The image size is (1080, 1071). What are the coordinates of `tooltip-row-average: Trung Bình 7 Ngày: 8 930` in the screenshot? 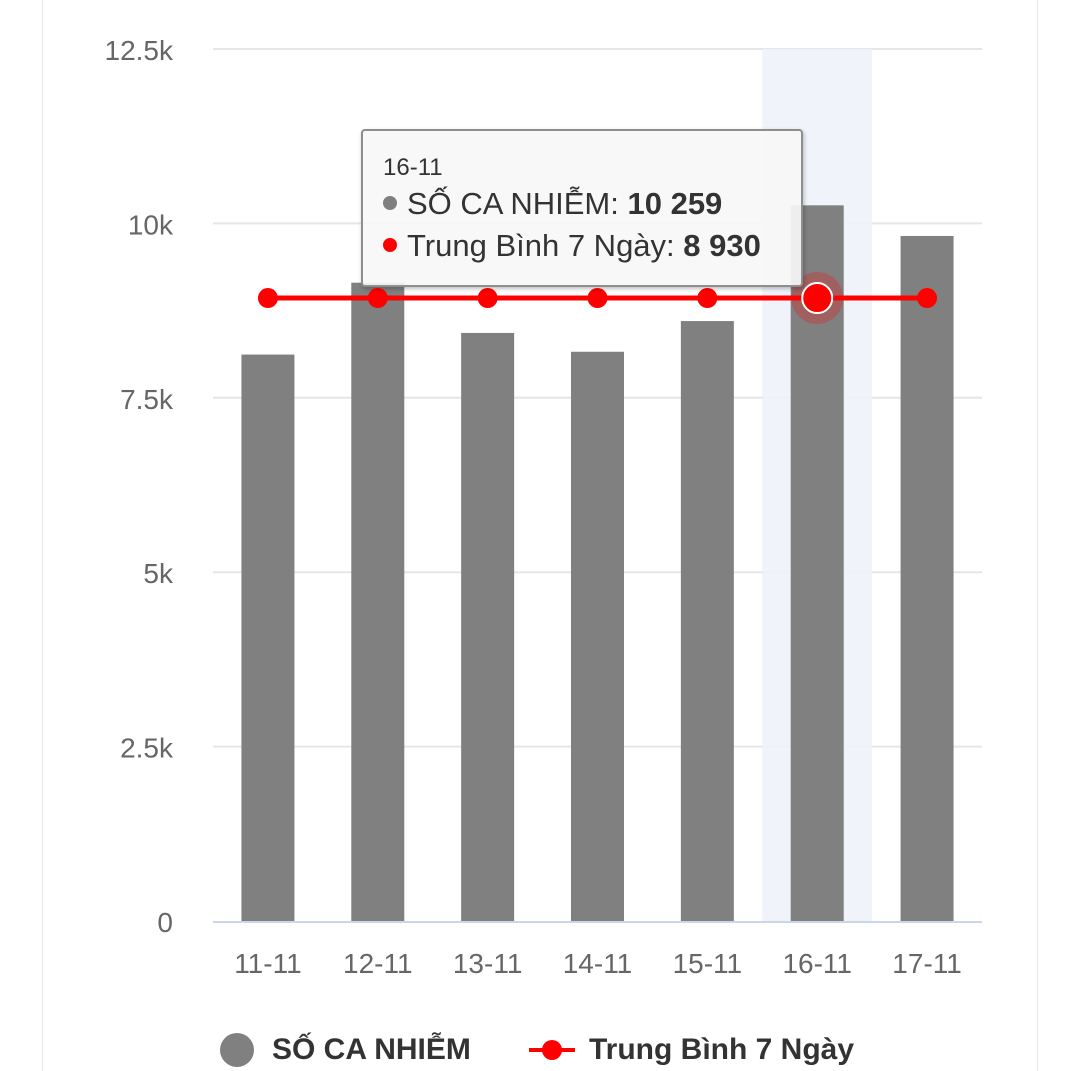 It's located at (582, 246).